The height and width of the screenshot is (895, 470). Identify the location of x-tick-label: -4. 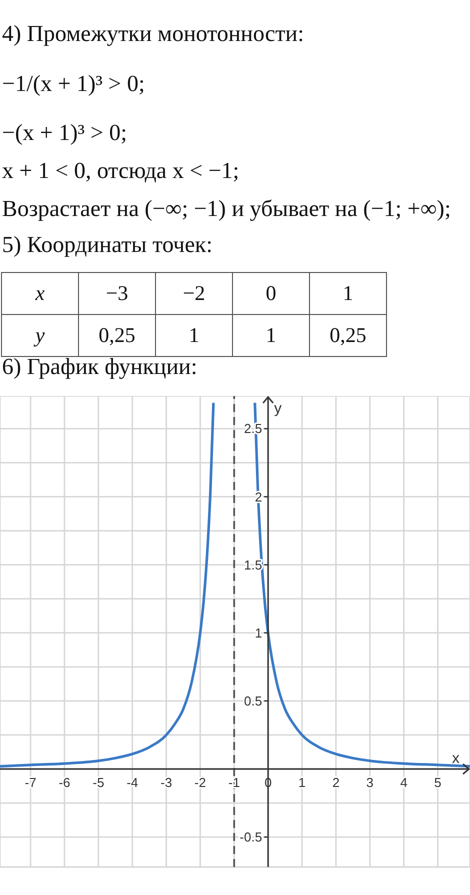
(132, 782).